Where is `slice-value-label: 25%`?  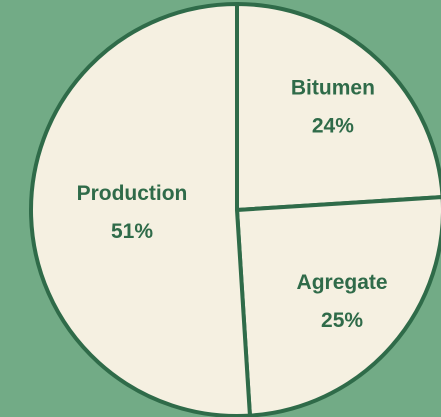
slice-value-label: 25% is located at coordinates (342, 320).